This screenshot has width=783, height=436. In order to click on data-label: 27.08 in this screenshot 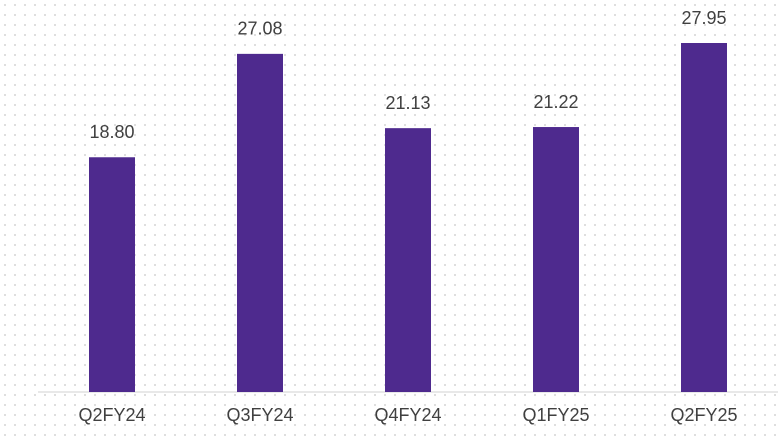, I will do `click(259, 29)`.